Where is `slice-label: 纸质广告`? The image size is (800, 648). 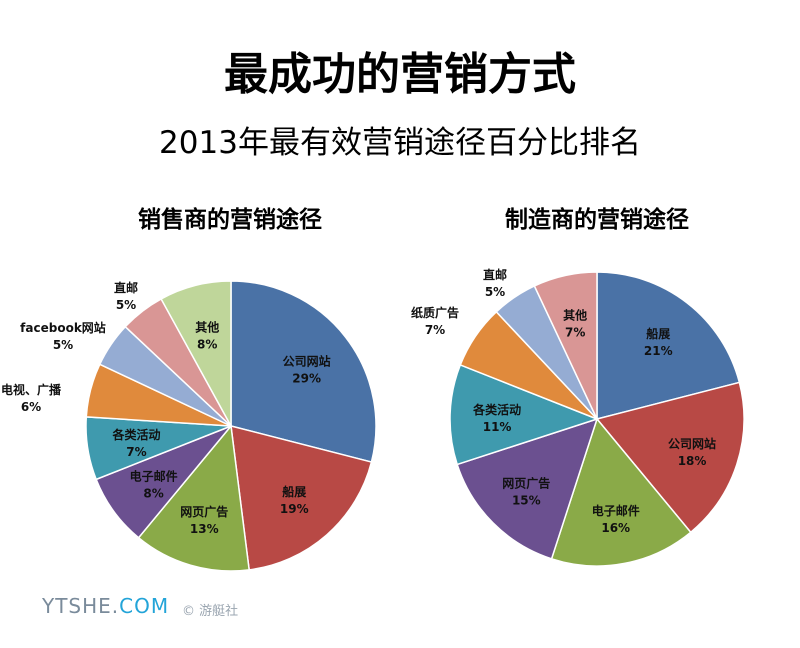 slice-label: 纸质广告 is located at coordinates (435, 312).